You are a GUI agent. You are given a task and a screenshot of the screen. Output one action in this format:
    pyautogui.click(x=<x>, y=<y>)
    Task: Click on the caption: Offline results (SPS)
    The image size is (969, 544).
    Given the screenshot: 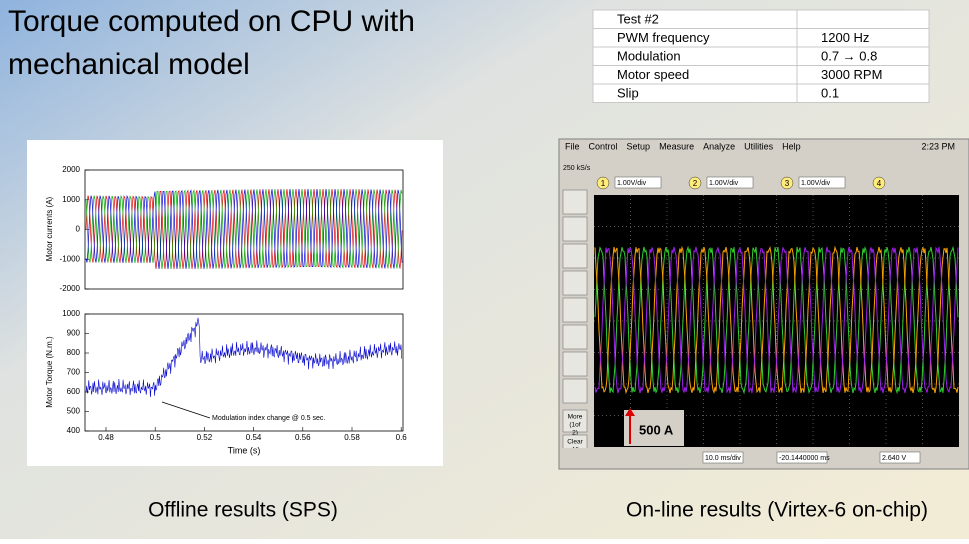 What is the action you would take?
    pyautogui.click(x=243, y=510)
    